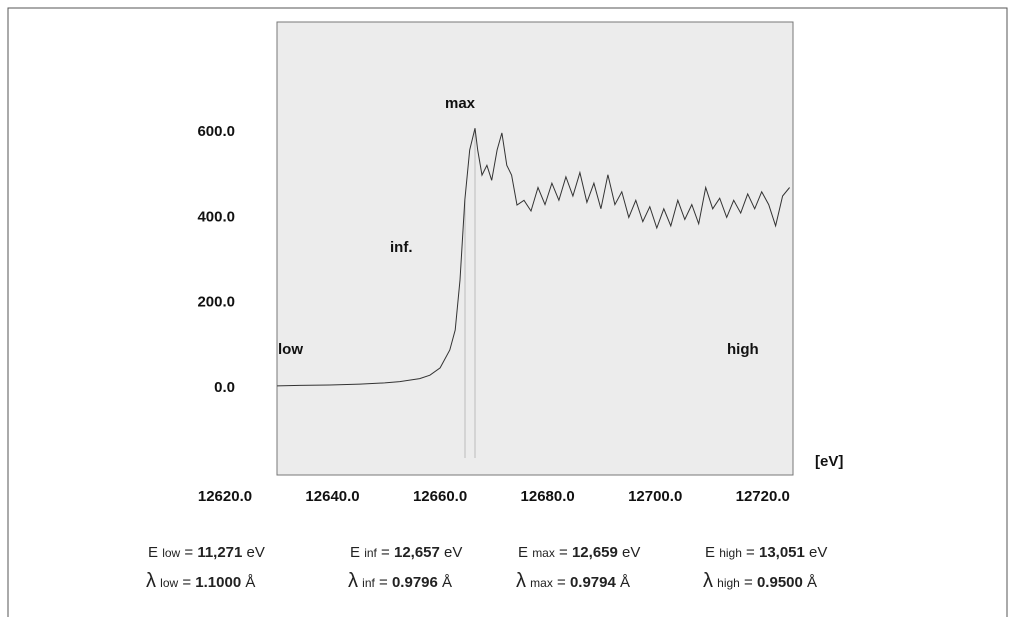 This screenshot has height=617, width=1015. I want to click on y-tick-label: 200.0, so click(216, 302).